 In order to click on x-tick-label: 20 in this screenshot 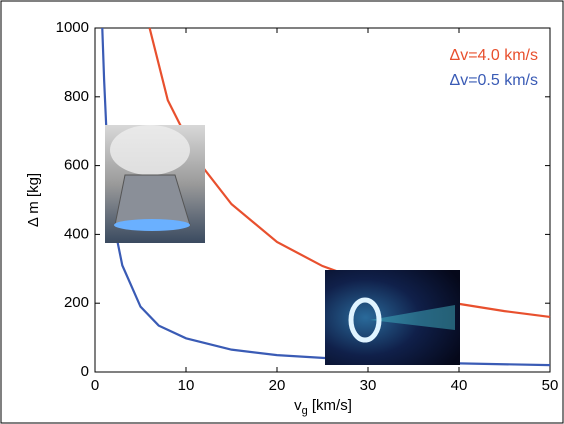, I will do `click(277, 385)`.